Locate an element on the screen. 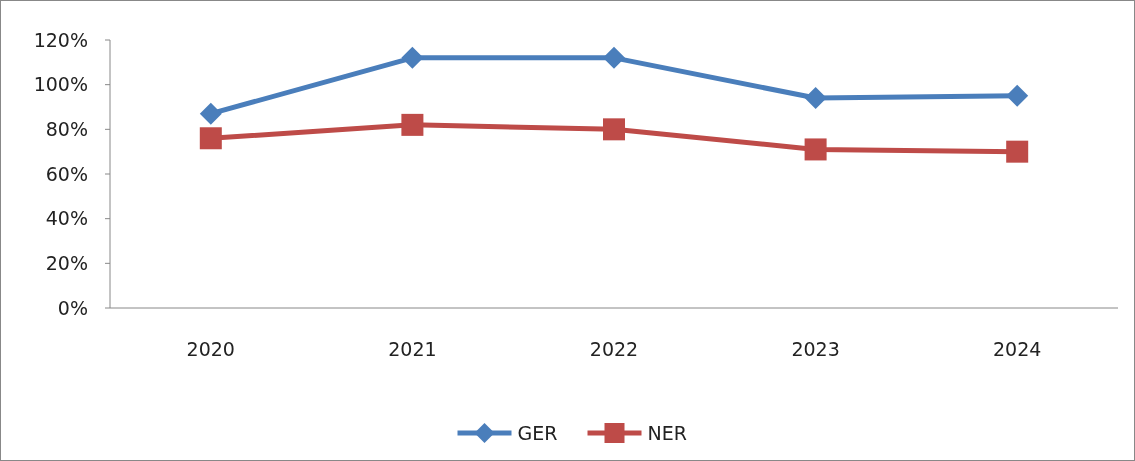  x-tick-label: 2021 is located at coordinates (412, 349).